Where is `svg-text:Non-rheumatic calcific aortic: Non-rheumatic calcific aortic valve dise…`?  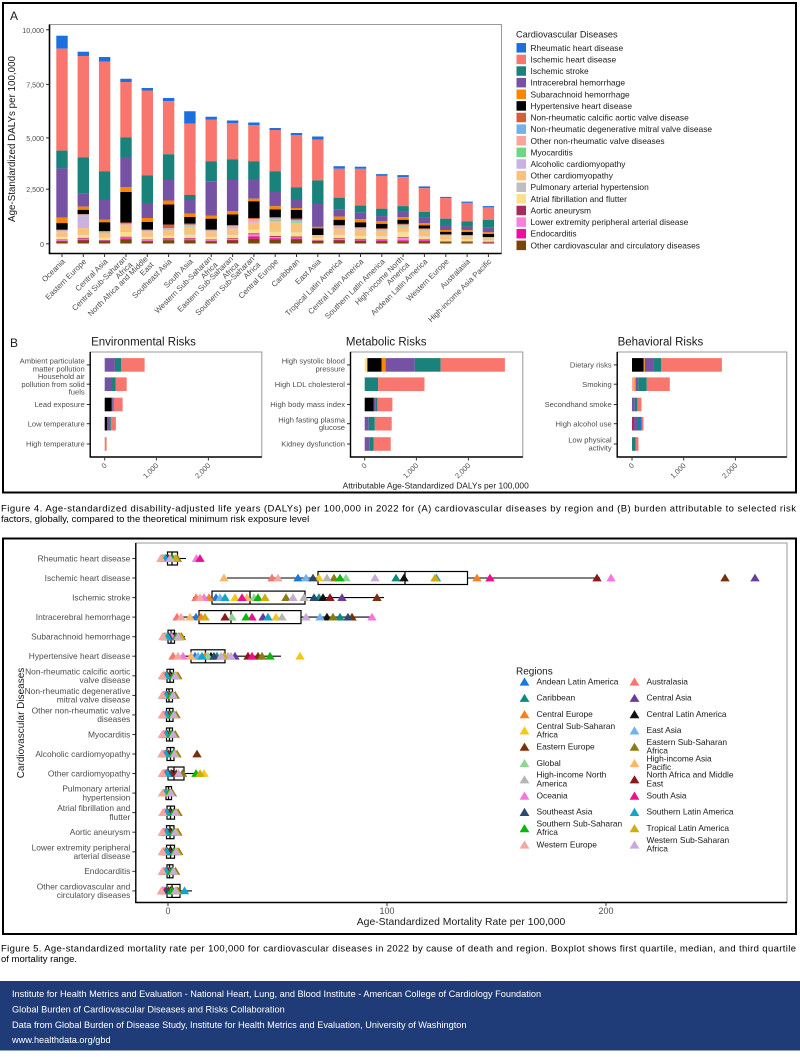 svg-text:Non-rheumatic calcific aortic: Non-rheumatic calcific aortic valve dise… is located at coordinates (610, 118).